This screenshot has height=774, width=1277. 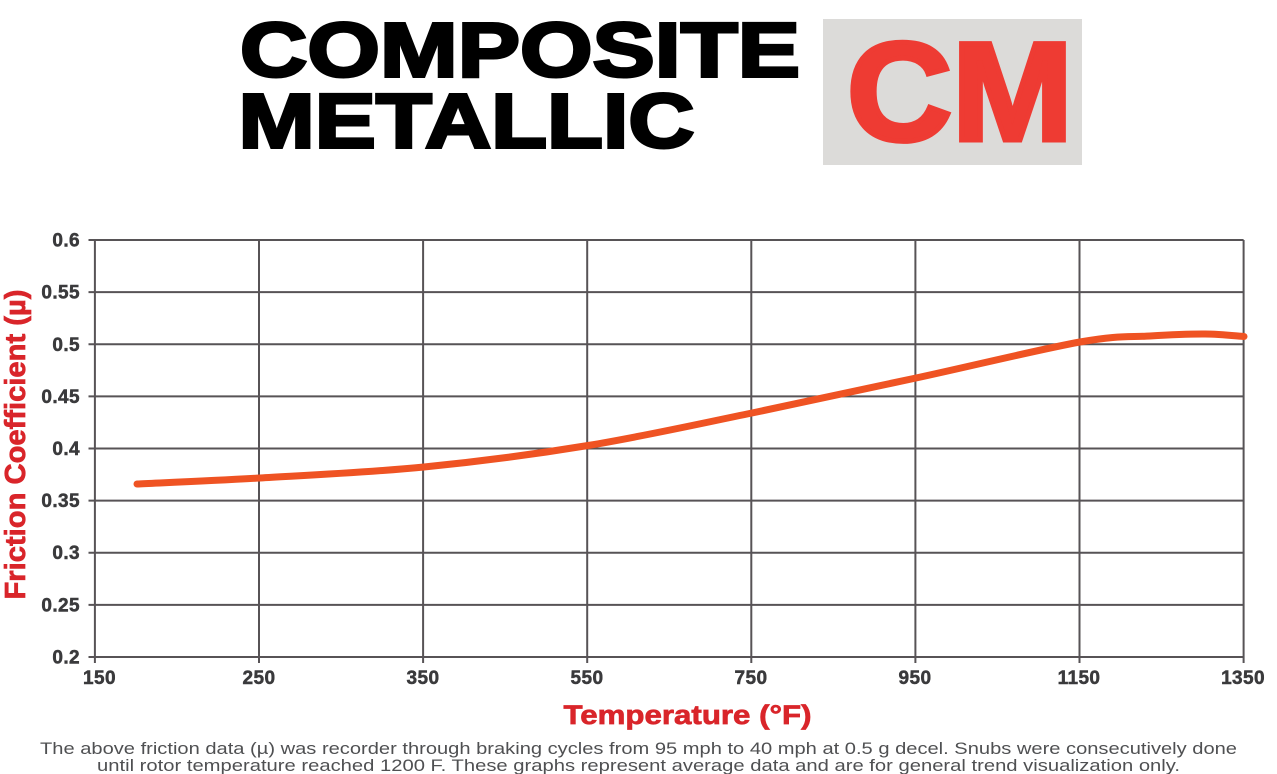 What do you see at coordinates (66, 345) in the screenshot?
I see `svg-text: 0.5` at bounding box center [66, 345].